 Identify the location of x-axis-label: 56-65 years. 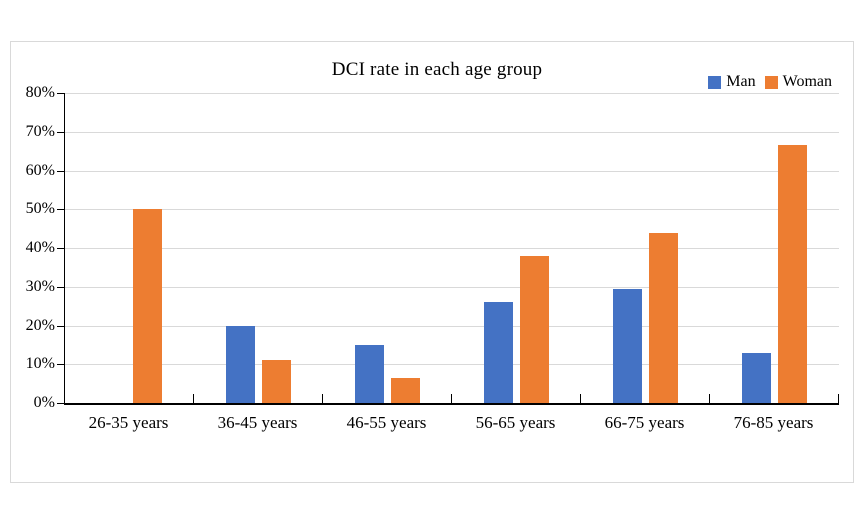
(515, 422).